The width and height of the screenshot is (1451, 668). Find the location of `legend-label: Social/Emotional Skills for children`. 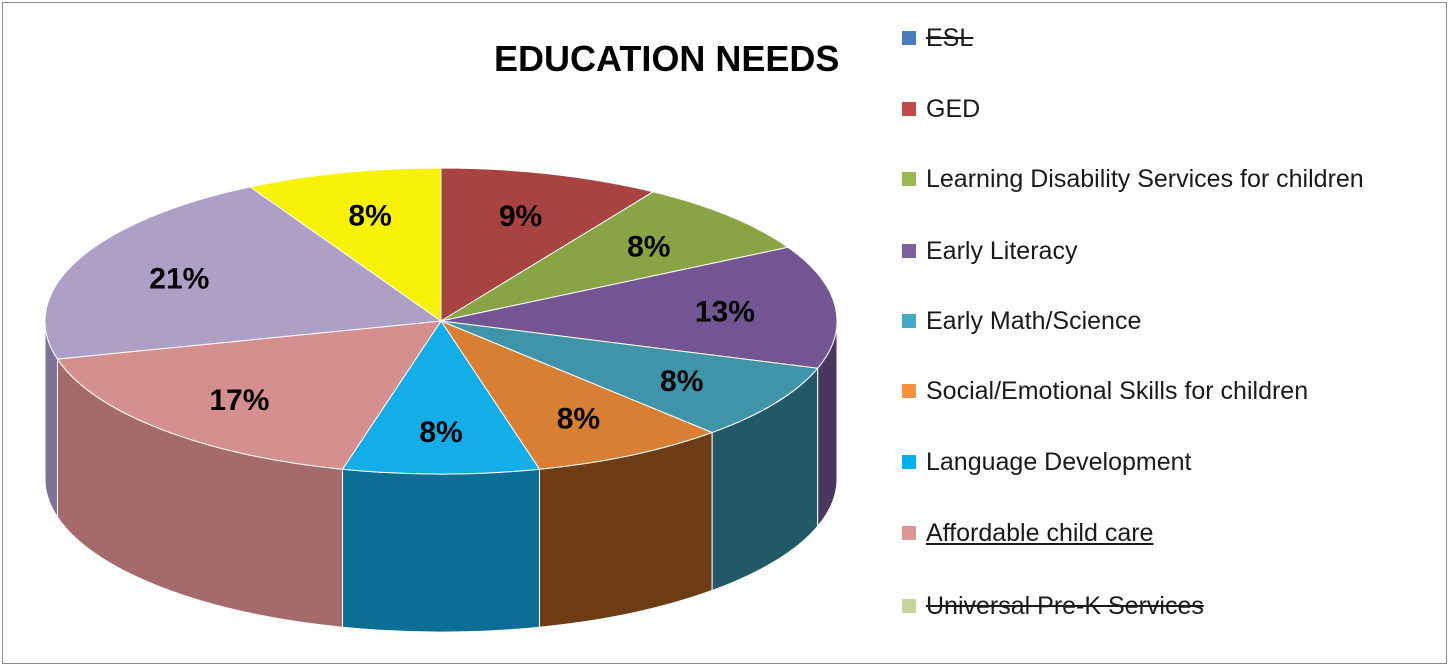

legend-label: Social/Emotional Skills for children is located at coordinates (1117, 391).